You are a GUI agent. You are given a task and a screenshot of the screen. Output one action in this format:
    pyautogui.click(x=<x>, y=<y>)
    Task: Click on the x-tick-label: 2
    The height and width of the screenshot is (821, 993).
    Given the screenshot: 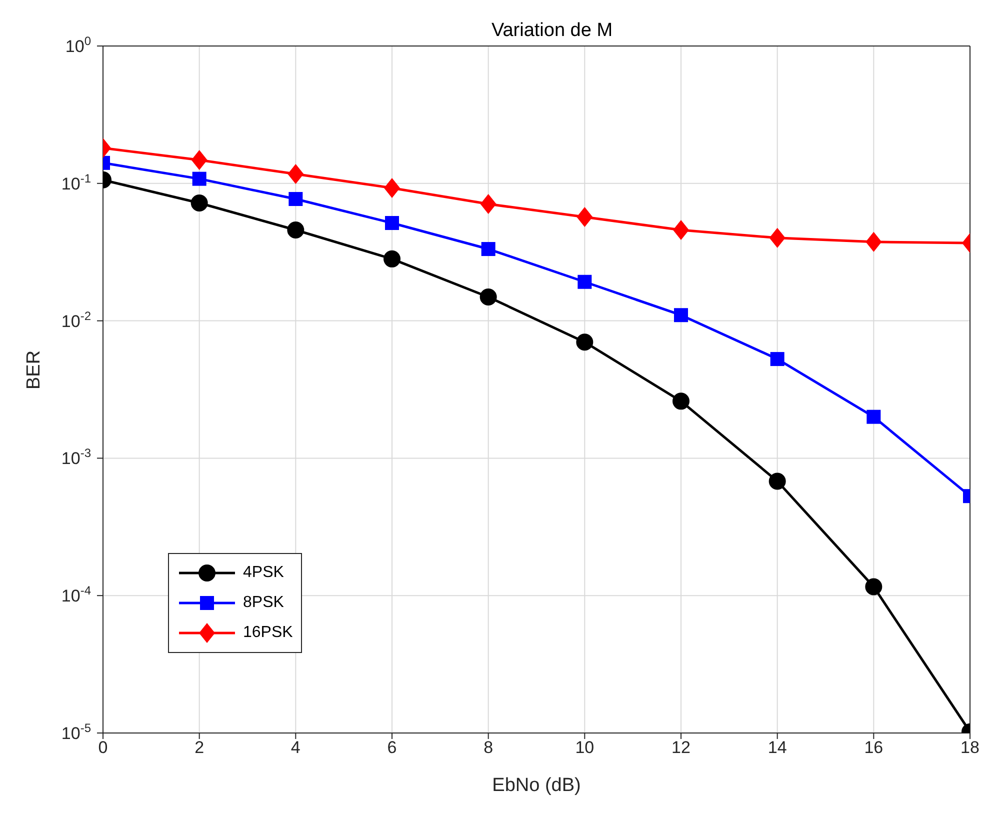 What is the action you would take?
    pyautogui.click(x=199, y=748)
    